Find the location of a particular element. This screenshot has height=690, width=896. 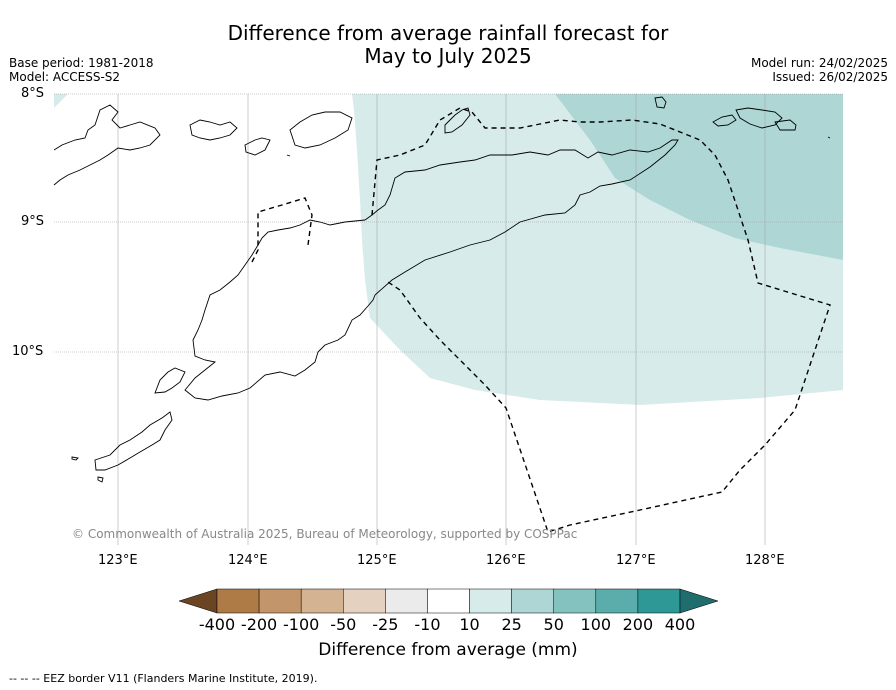

lon-label-126e: 126°E is located at coordinates (506, 560).